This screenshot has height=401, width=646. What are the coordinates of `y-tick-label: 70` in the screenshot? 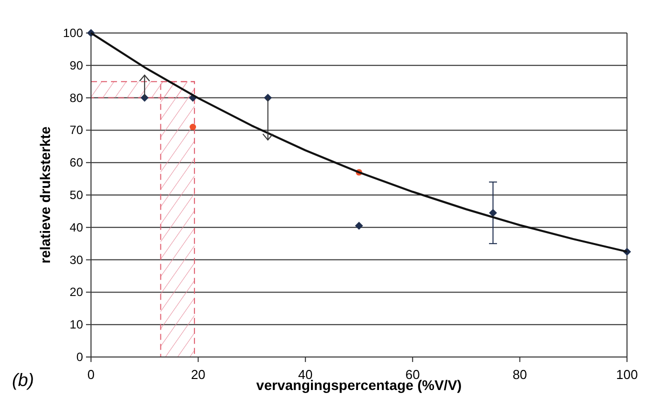 It's located at (77, 130).